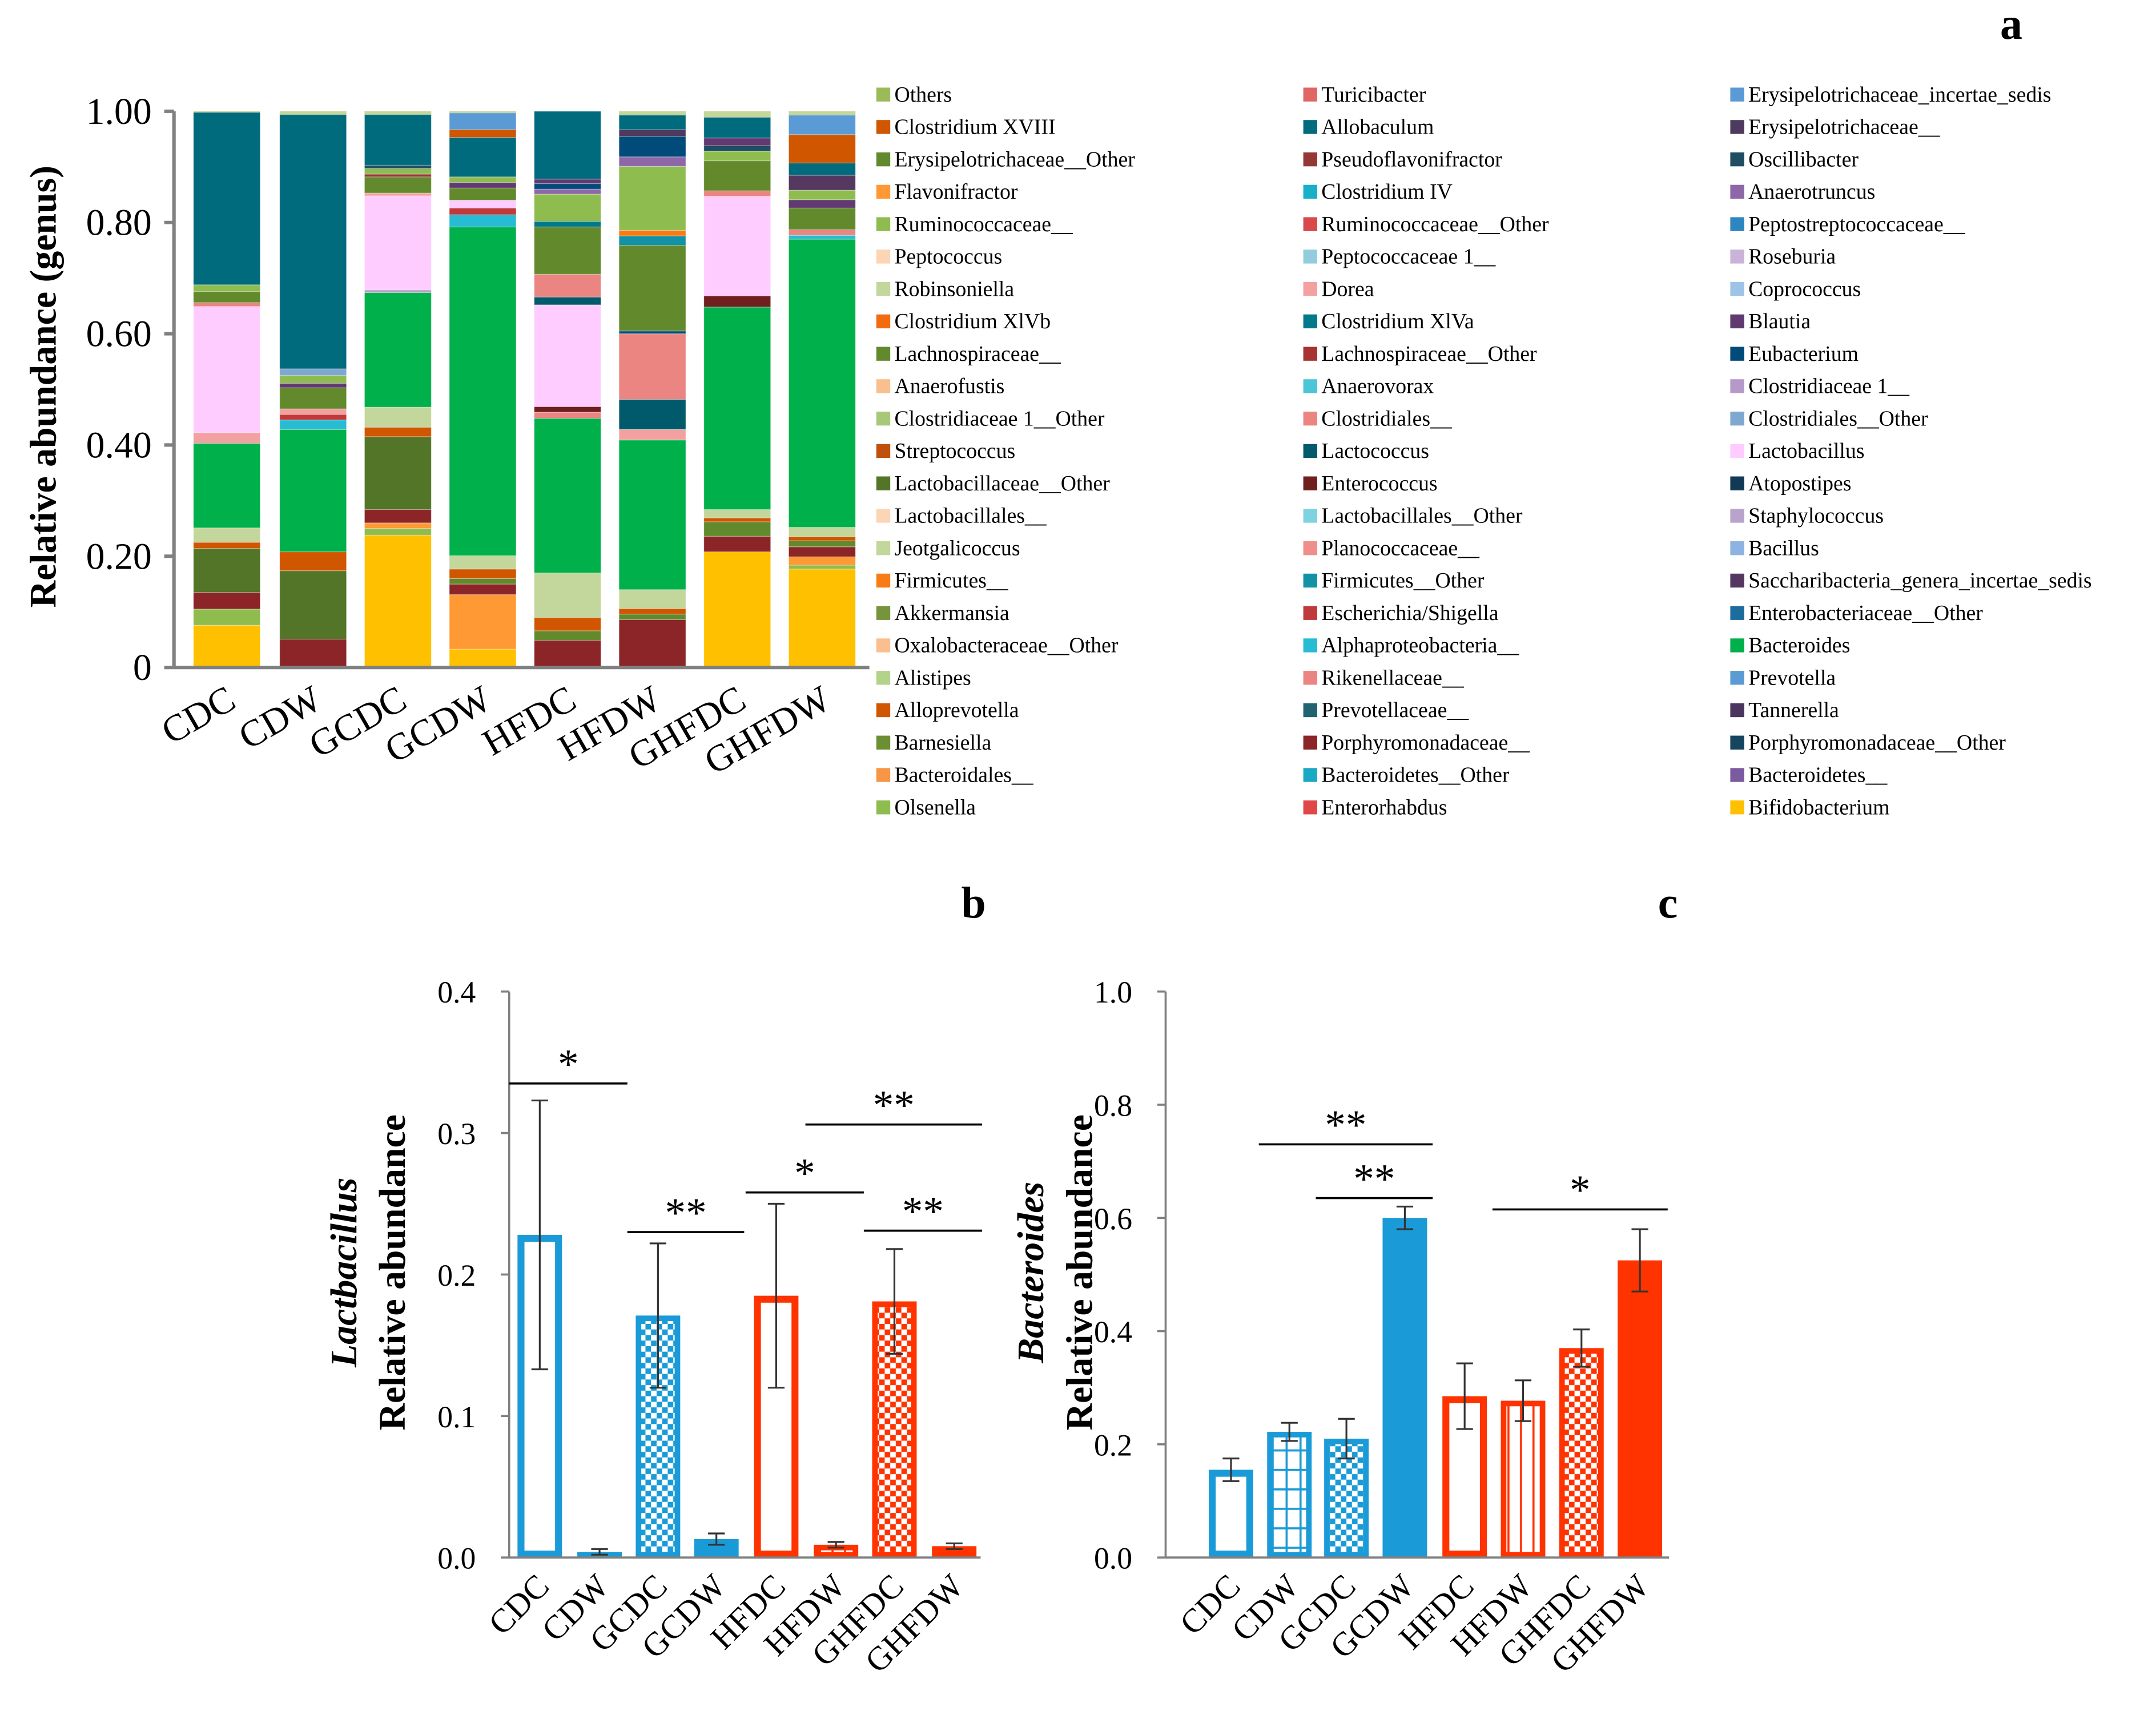  Describe the element at coordinates (1377, 127) in the screenshot. I see `legend-label: Allobaculum` at that location.